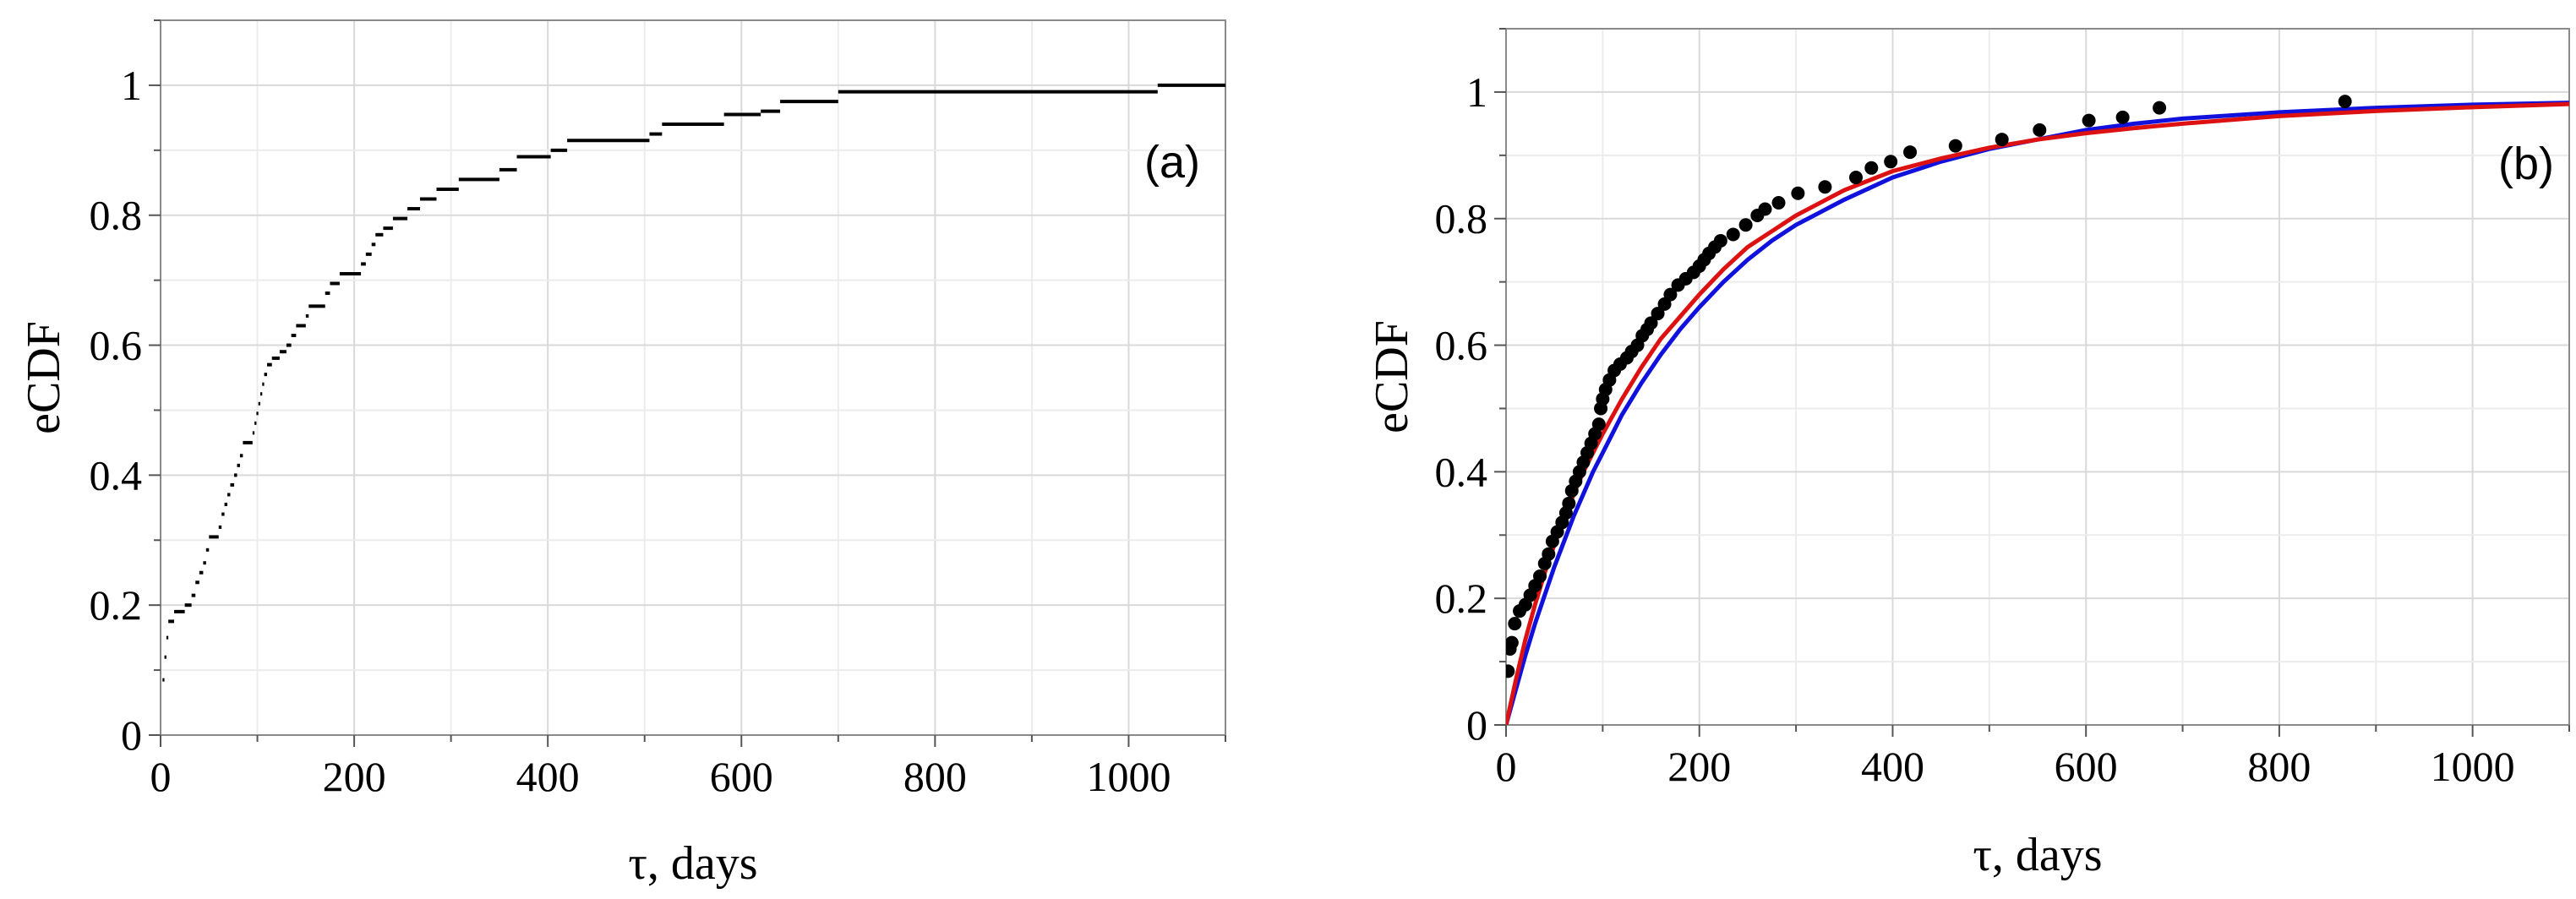 Image resolution: width=2576 pixels, height=899 pixels. I want to click on panel-label: (b), so click(2526, 164).